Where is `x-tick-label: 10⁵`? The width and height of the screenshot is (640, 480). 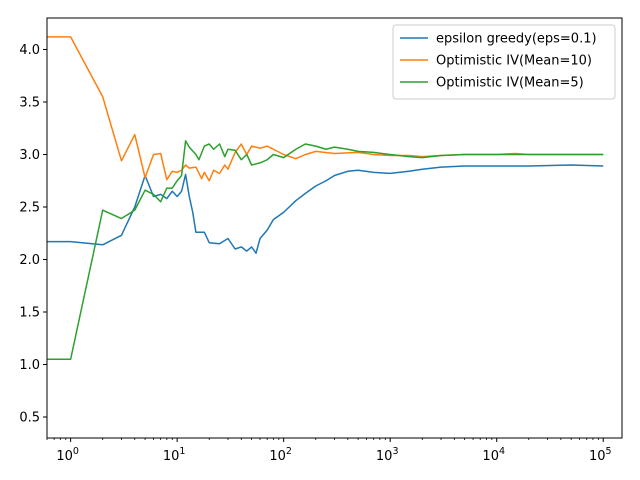
x-tick-label: 10⁵ is located at coordinates (600, 455).